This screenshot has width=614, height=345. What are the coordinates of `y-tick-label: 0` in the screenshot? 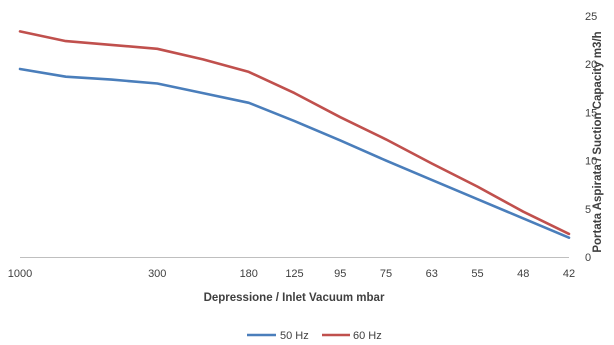 It's located at (588, 258).